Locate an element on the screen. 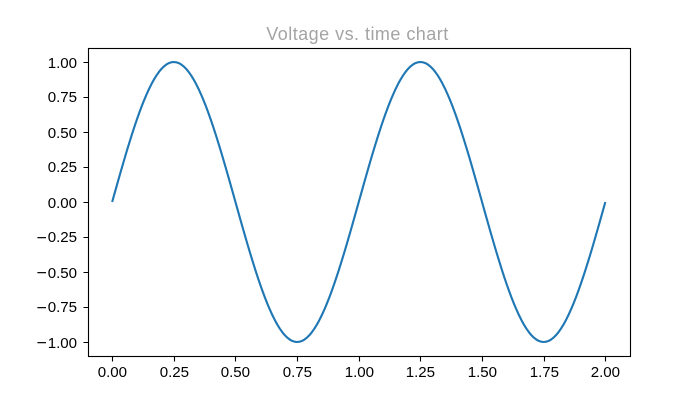 This screenshot has width=700, height=400. svg-text: Voltage vs. time chart is located at coordinates (357, 34).